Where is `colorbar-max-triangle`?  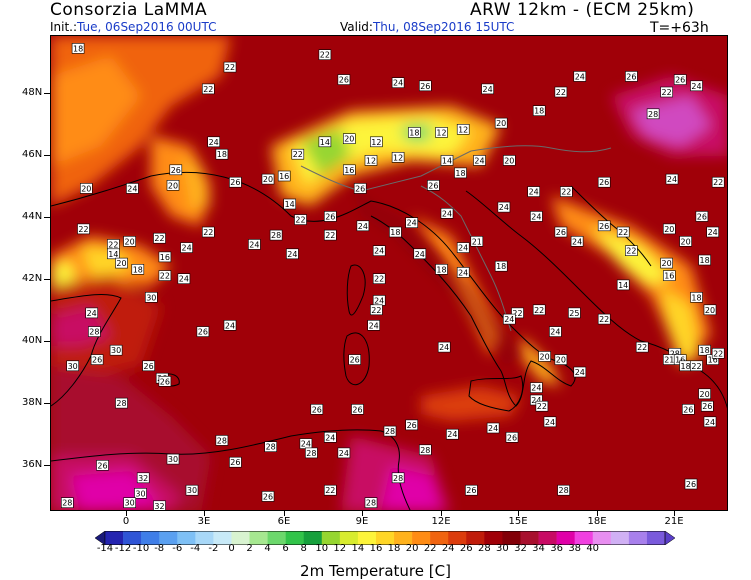
colorbar-max-triangle is located at coordinates (669, 538).